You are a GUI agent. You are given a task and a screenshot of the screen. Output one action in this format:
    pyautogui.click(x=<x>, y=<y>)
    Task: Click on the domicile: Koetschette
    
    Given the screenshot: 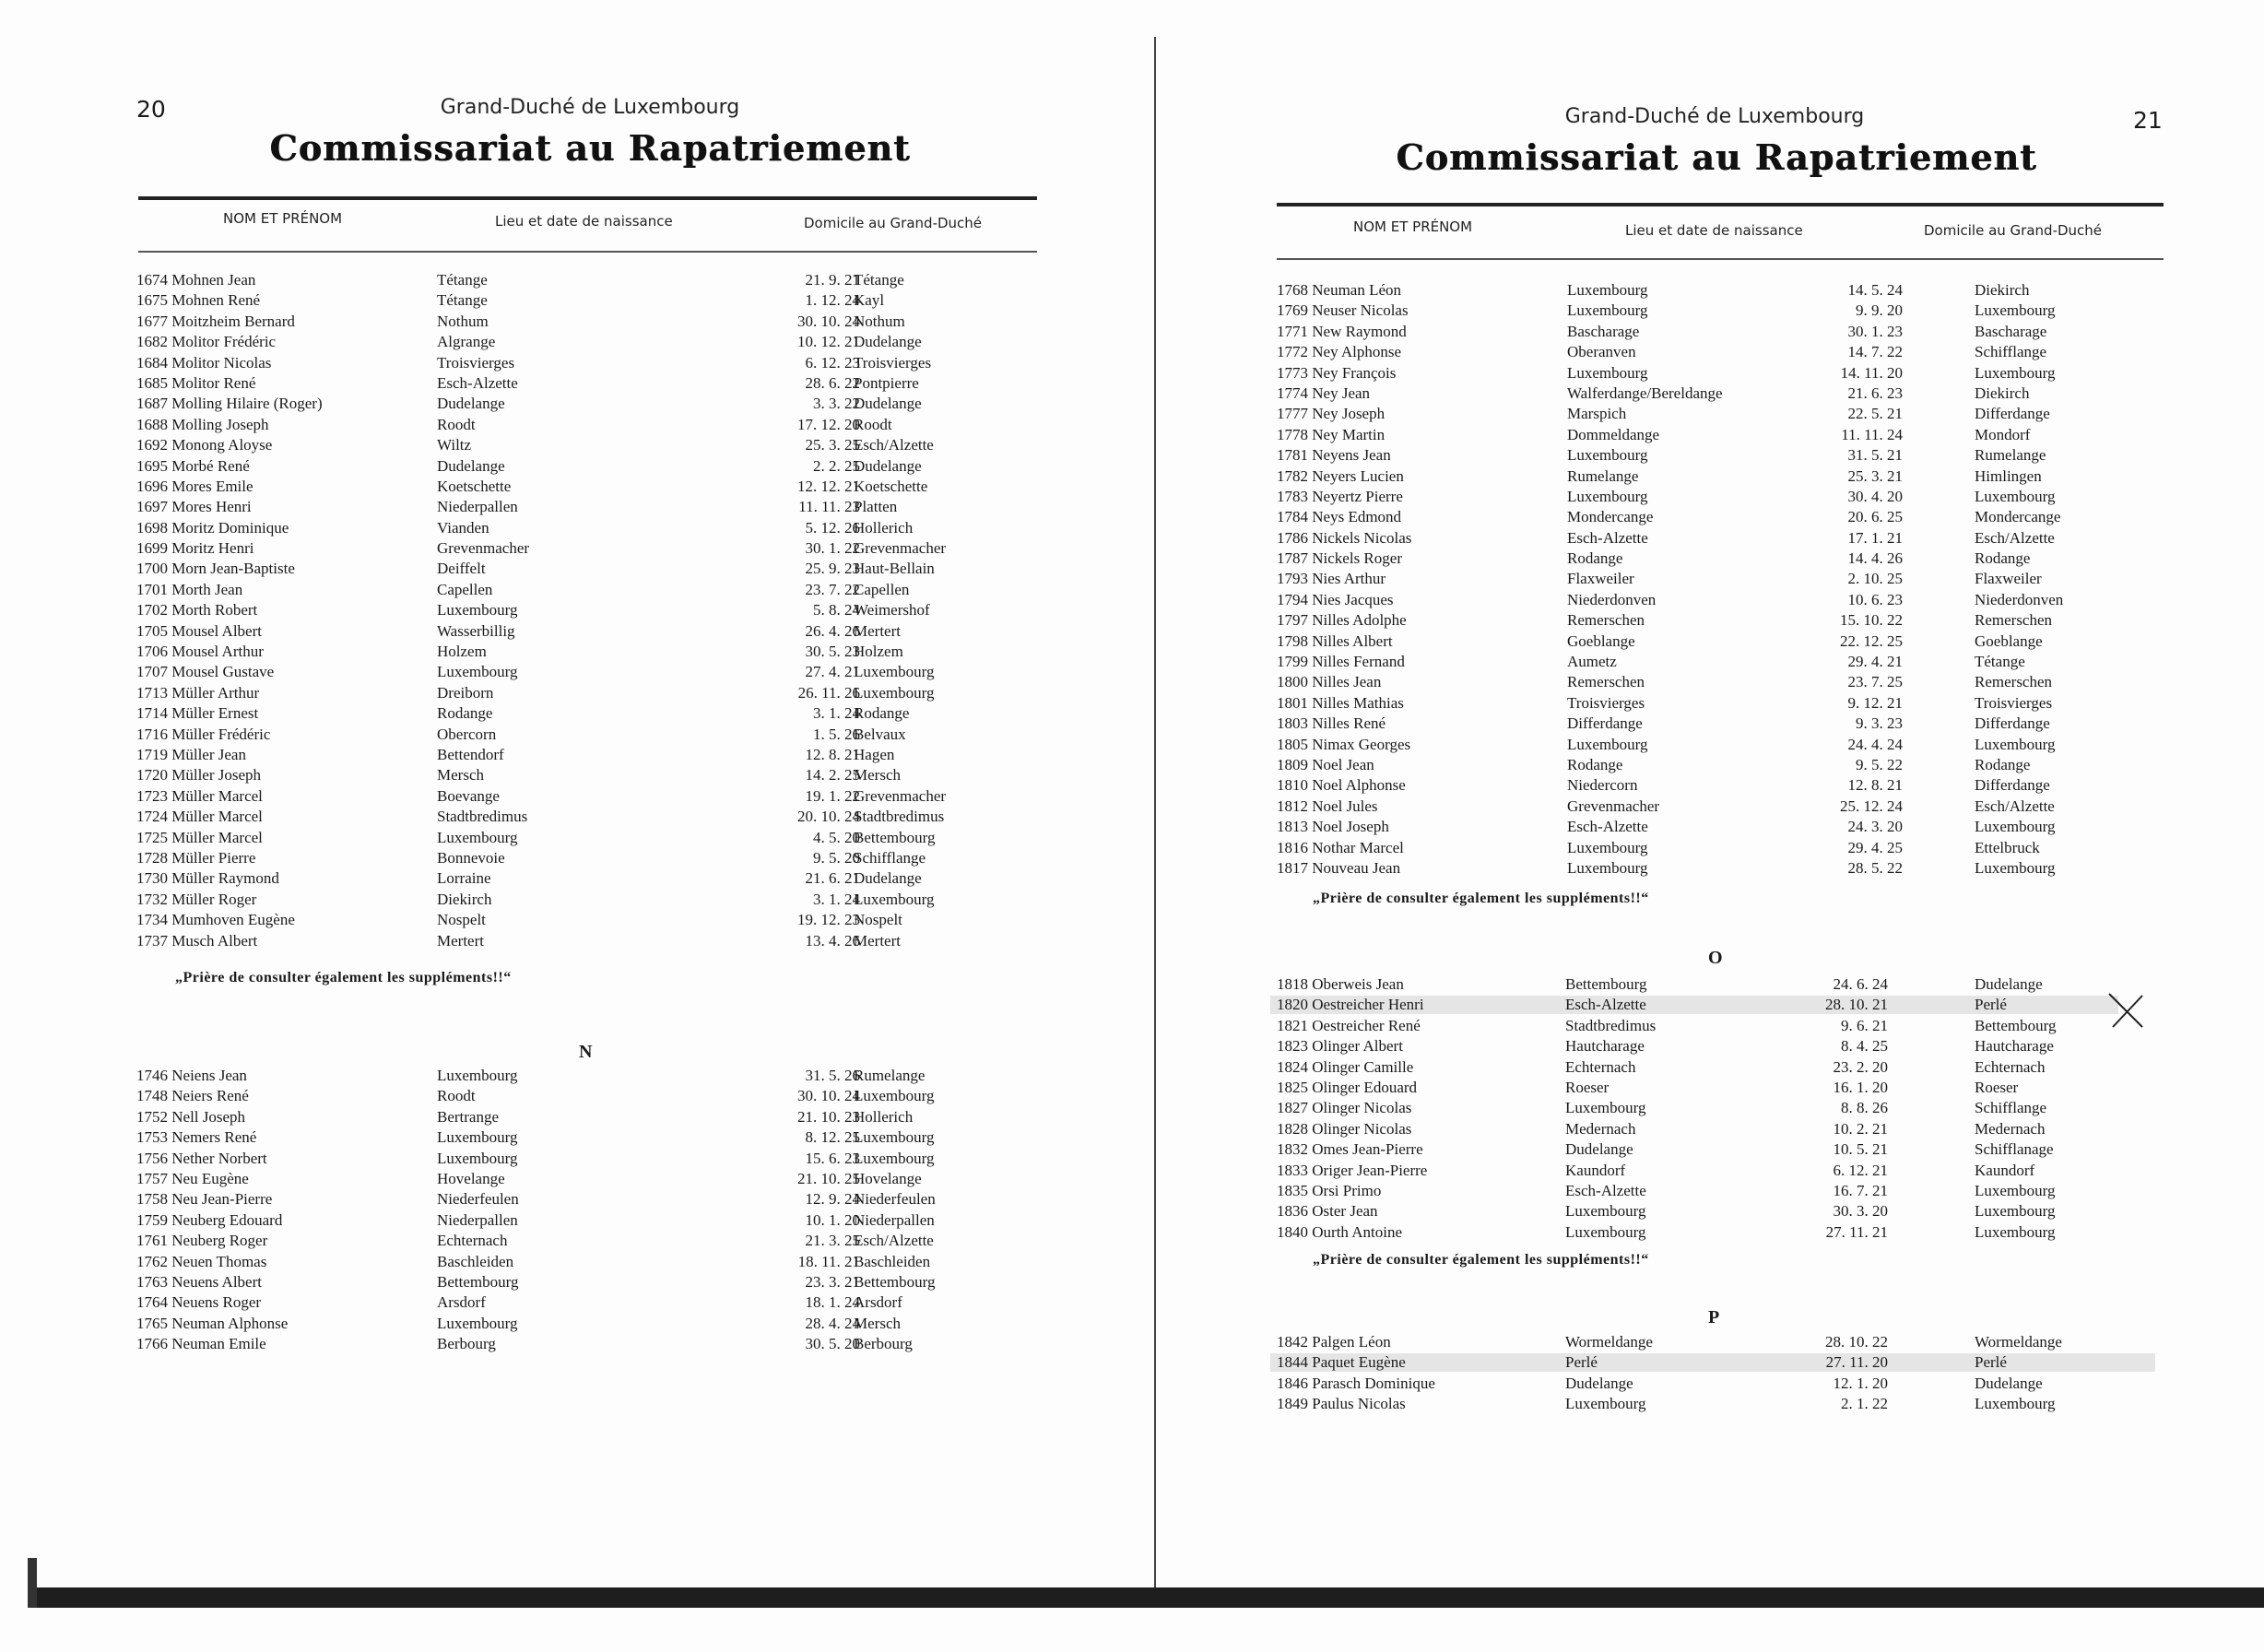 What is the action you would take?
    pyautogui.click(x=891, y=486)
    